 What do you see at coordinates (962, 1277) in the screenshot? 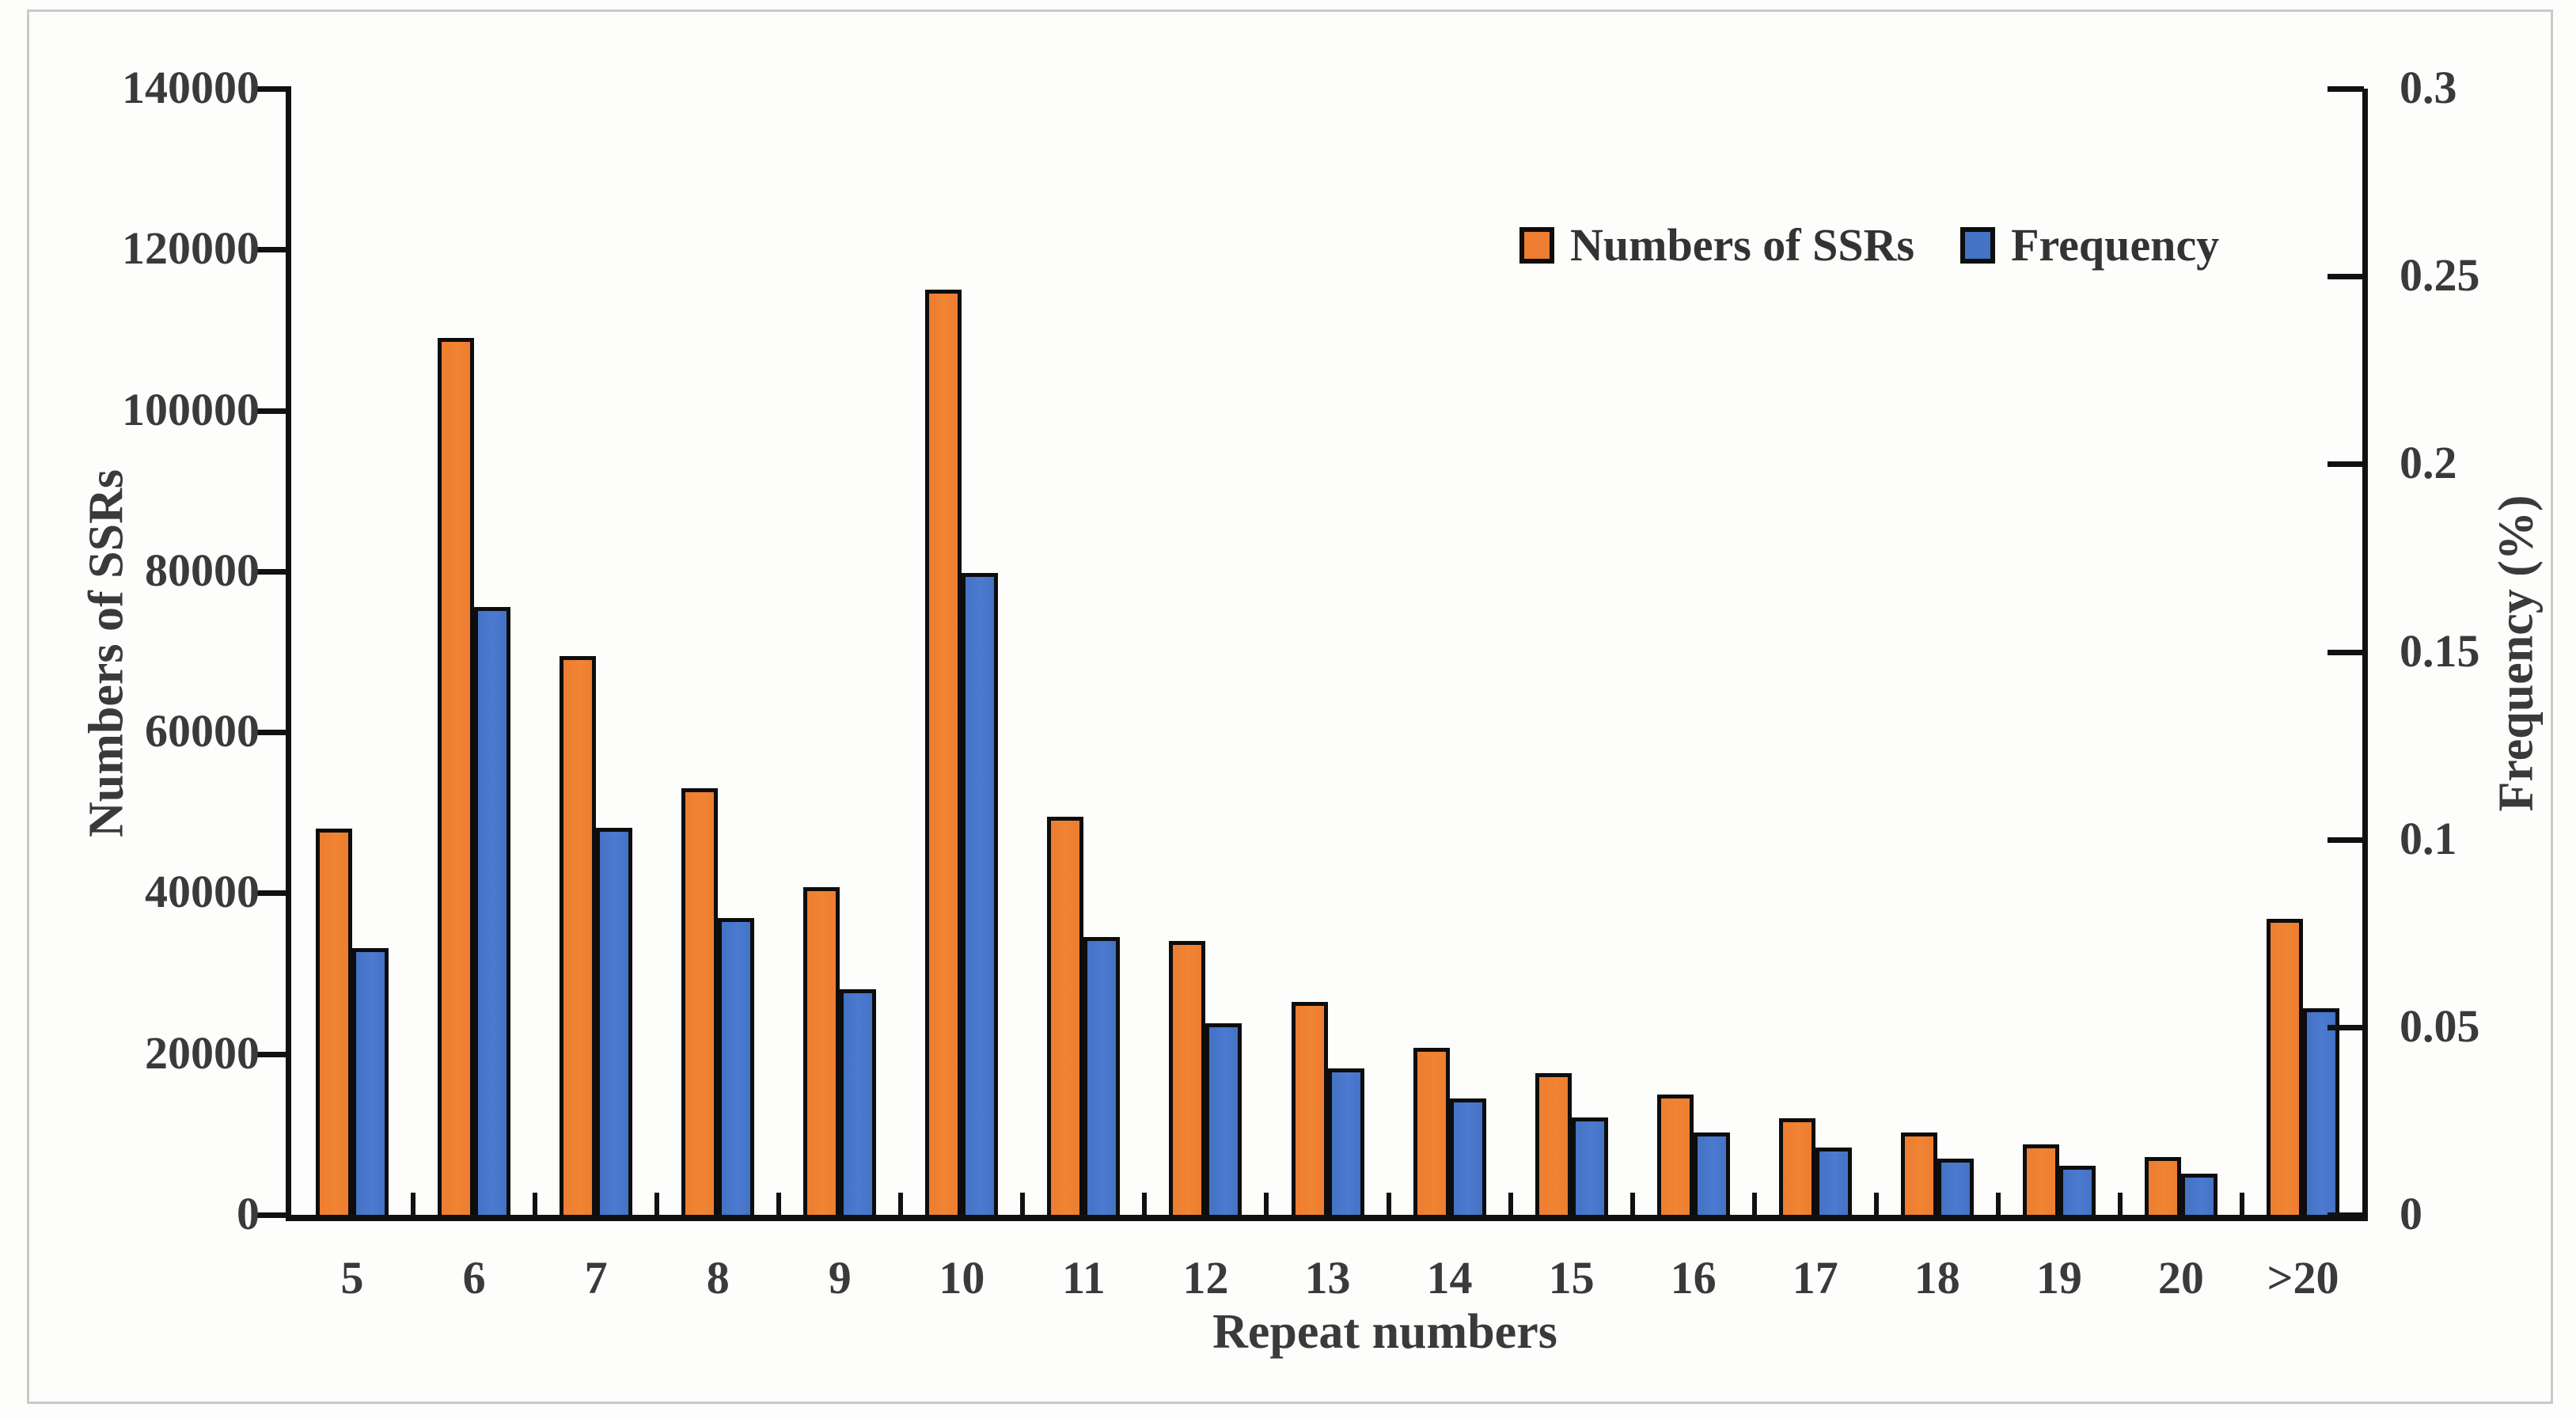
I see `x-axis-category-label: 10` at bounding box center [962, 1277].